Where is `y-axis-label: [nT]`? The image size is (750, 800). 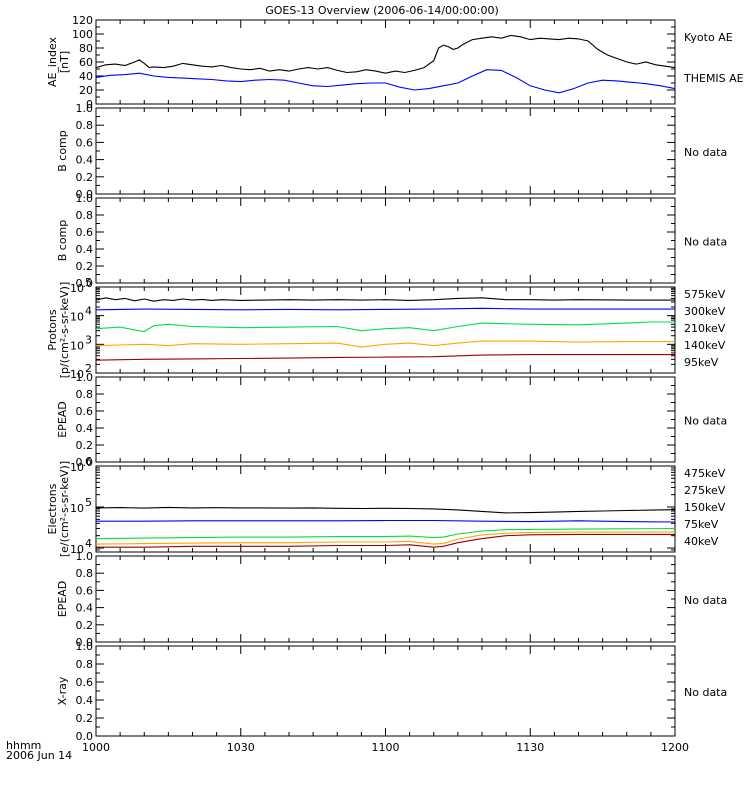 y-axis-label: [nT] is located at coordinates (64, 62).